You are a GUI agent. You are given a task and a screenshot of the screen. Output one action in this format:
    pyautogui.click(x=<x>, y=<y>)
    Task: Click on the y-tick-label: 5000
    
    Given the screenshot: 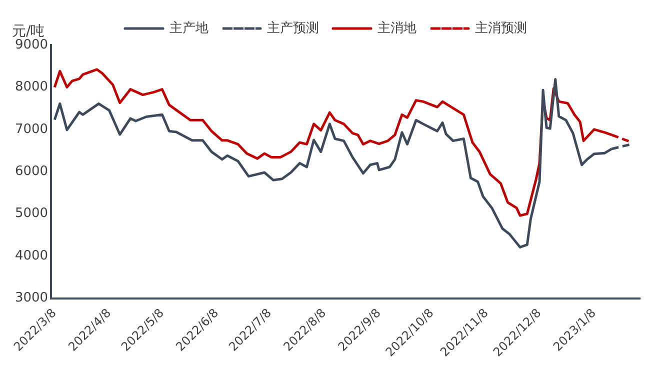 What is the action you would take?
    pyautogui.click(x=31, y=214)
    